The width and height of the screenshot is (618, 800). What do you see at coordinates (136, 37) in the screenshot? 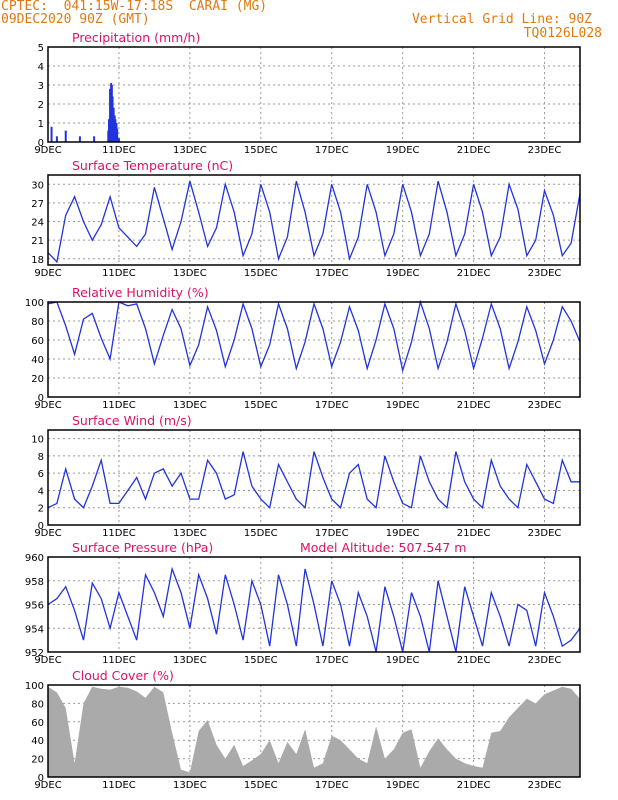
I see `panel-title: Precipitation (mm/h)` at bounding box center [136, 37].